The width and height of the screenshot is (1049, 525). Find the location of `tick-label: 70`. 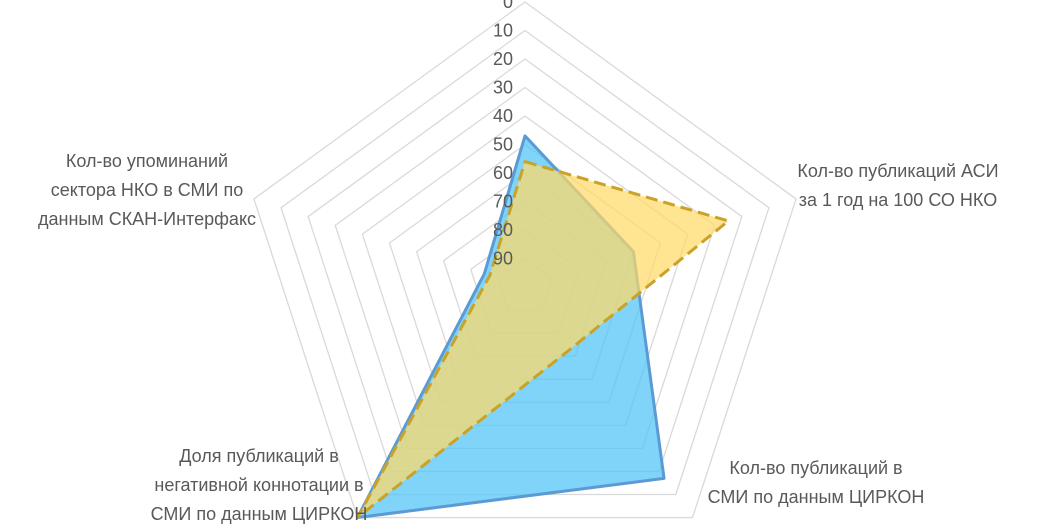

tick-label: 70 is located at coordinates (503, 202).